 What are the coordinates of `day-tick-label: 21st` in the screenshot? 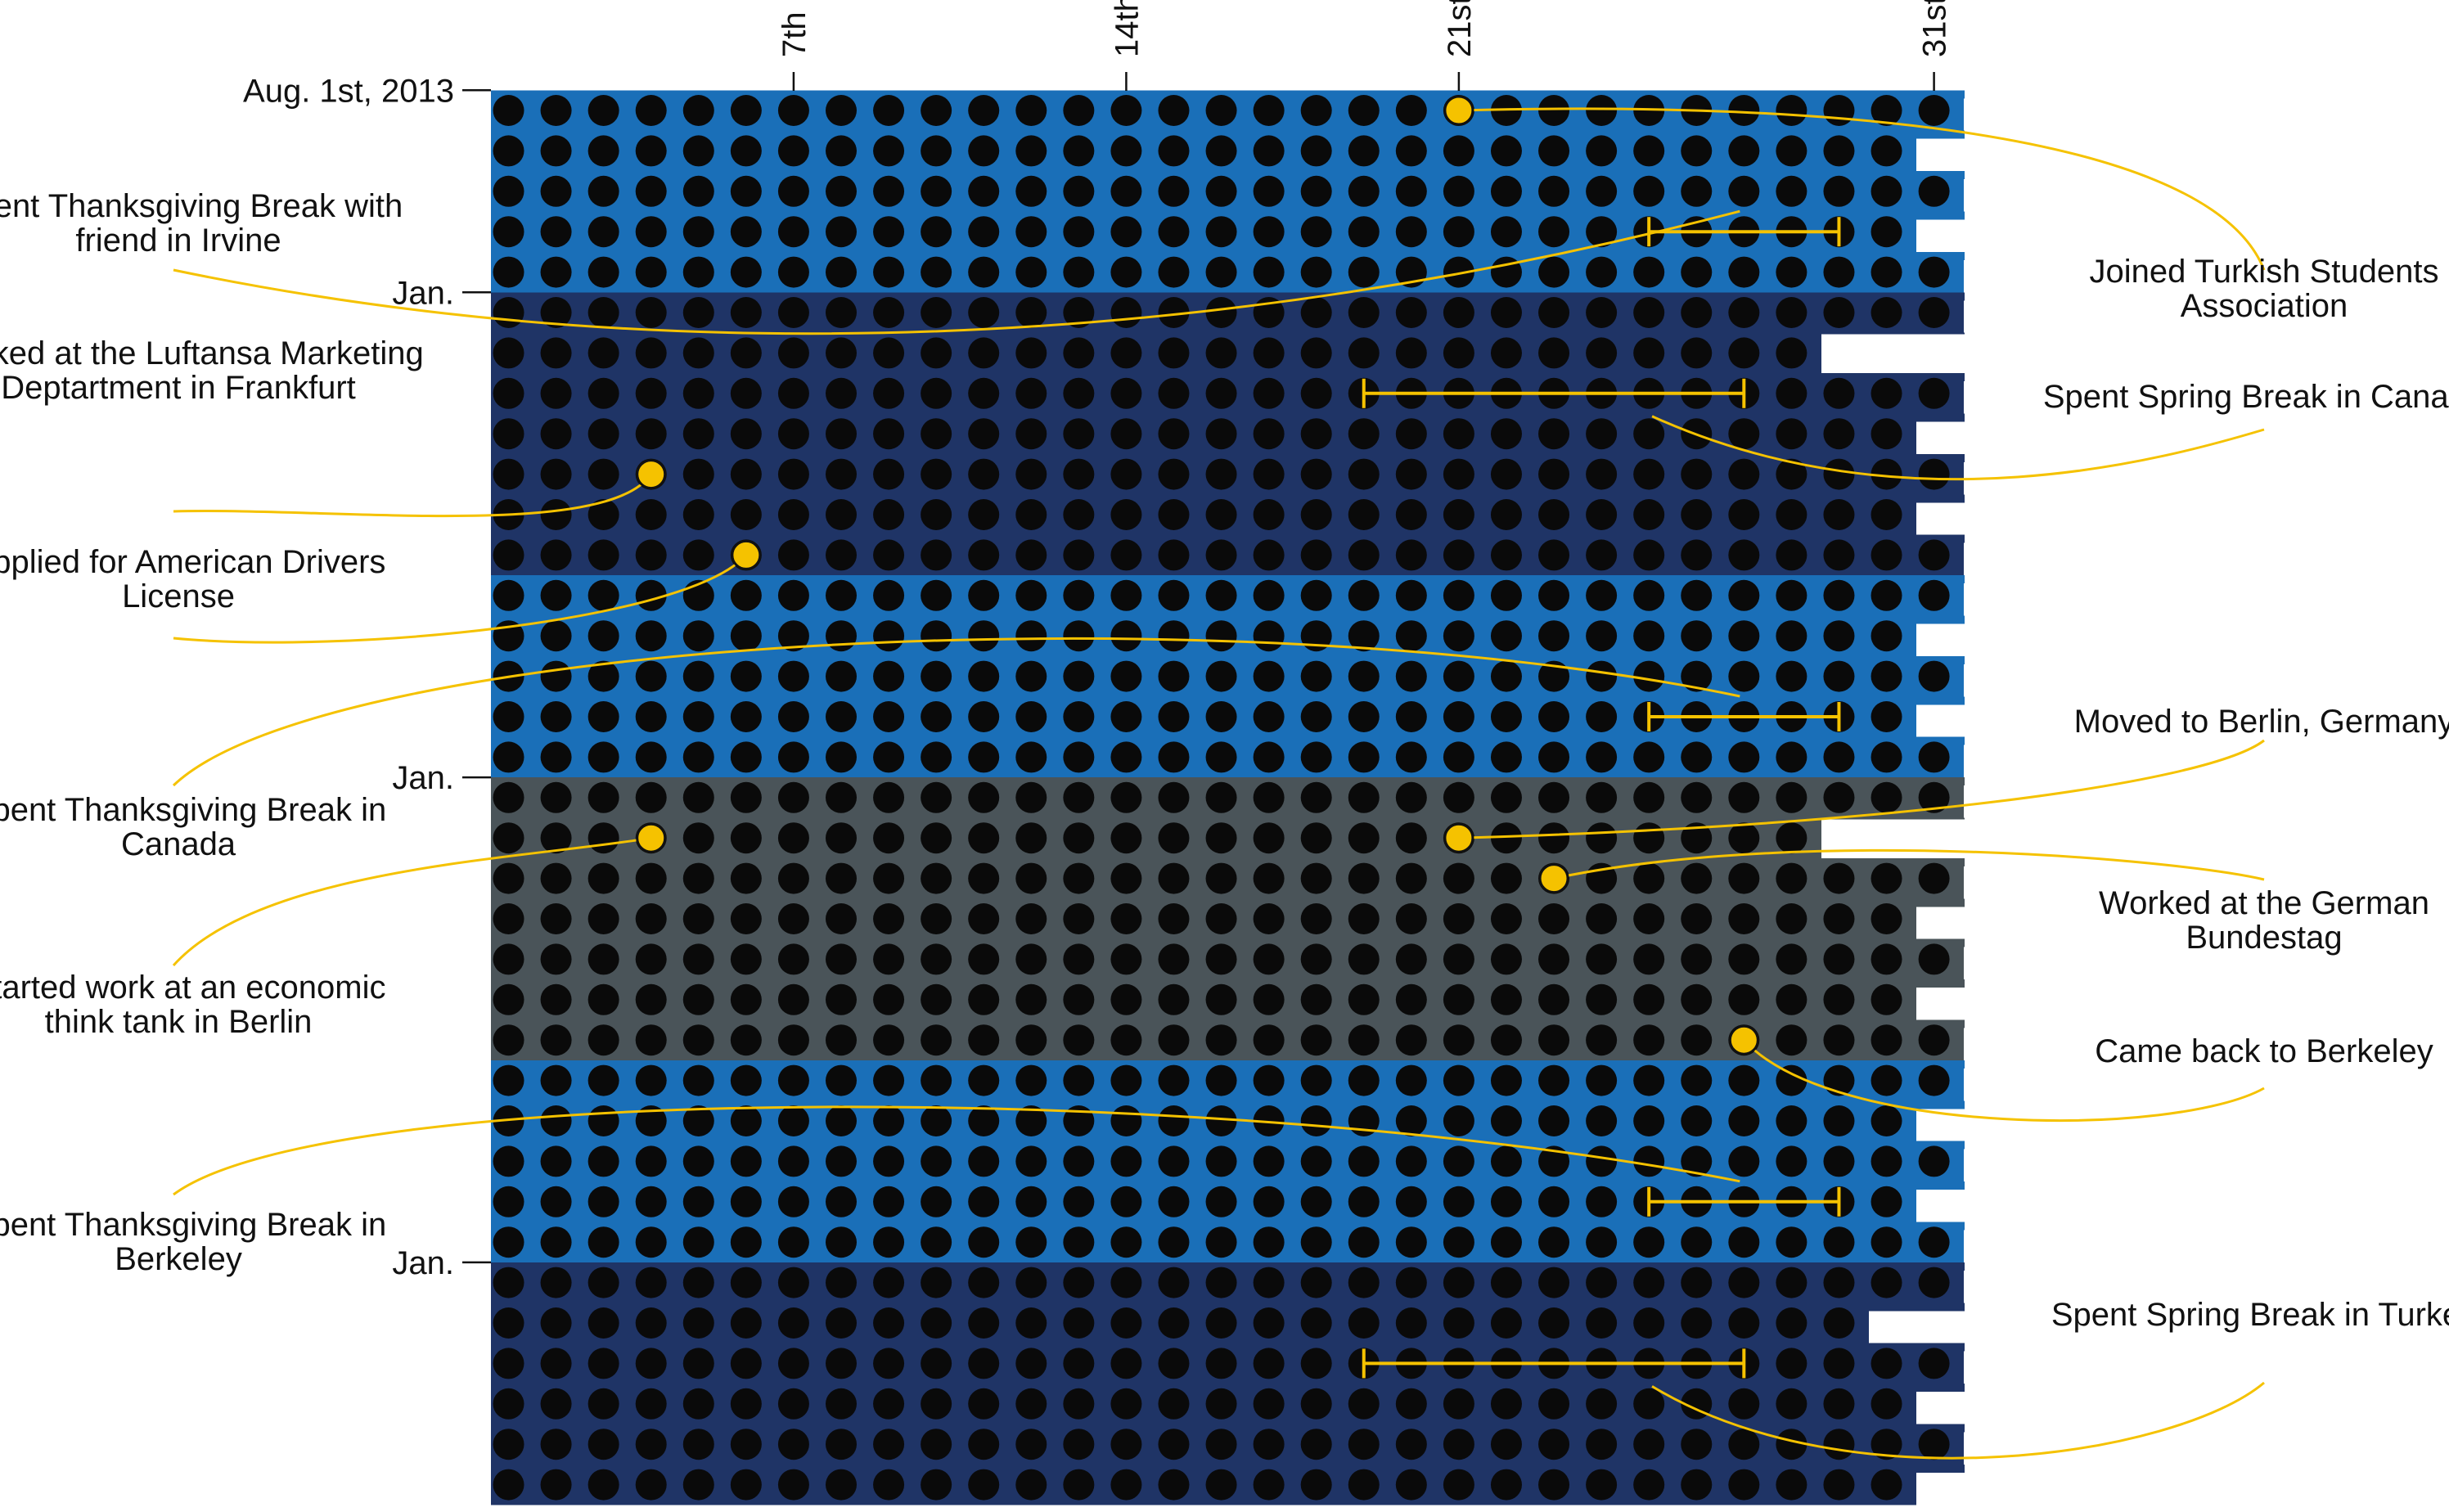 It's located at (1460, 29).